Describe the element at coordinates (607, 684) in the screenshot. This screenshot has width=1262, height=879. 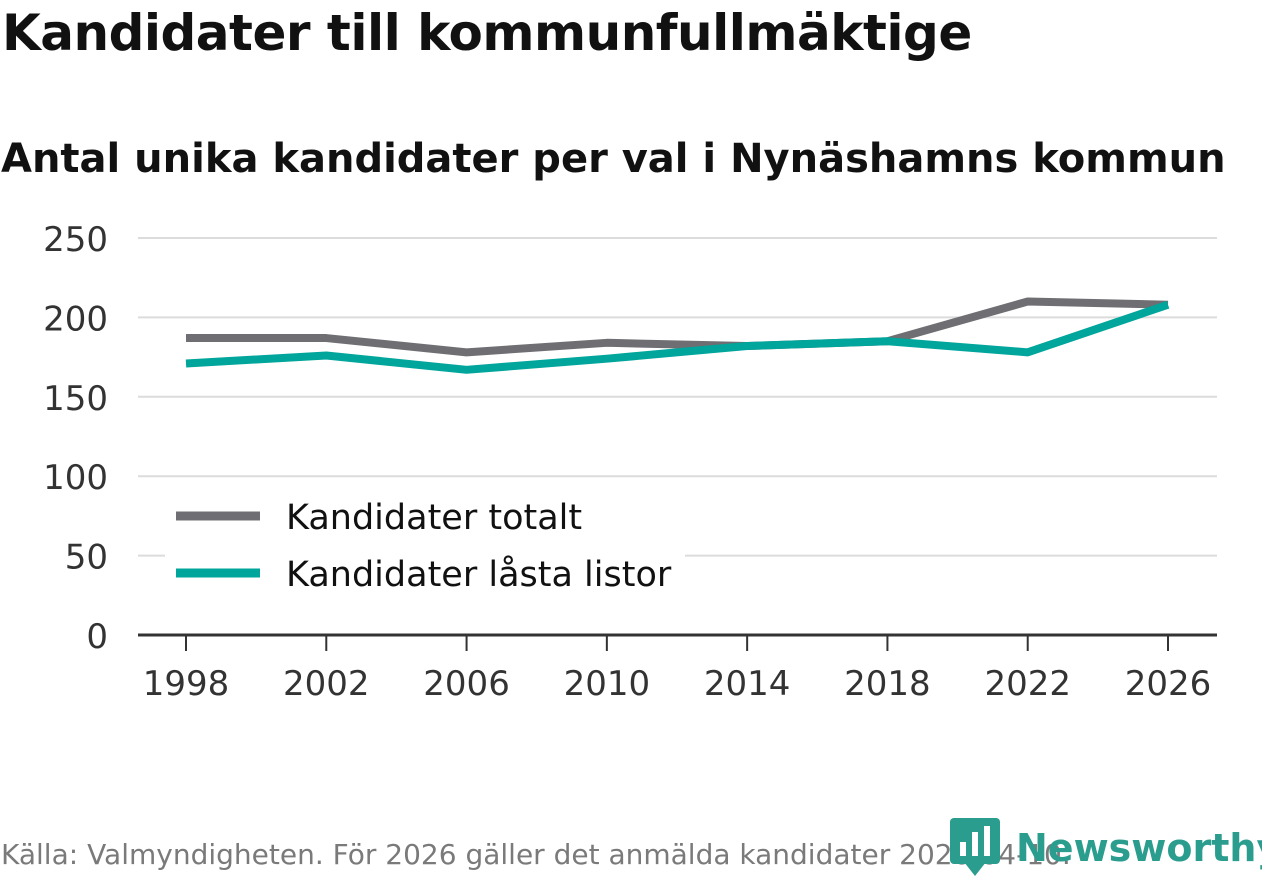
I see `x-tick-label: 2010` at that location.